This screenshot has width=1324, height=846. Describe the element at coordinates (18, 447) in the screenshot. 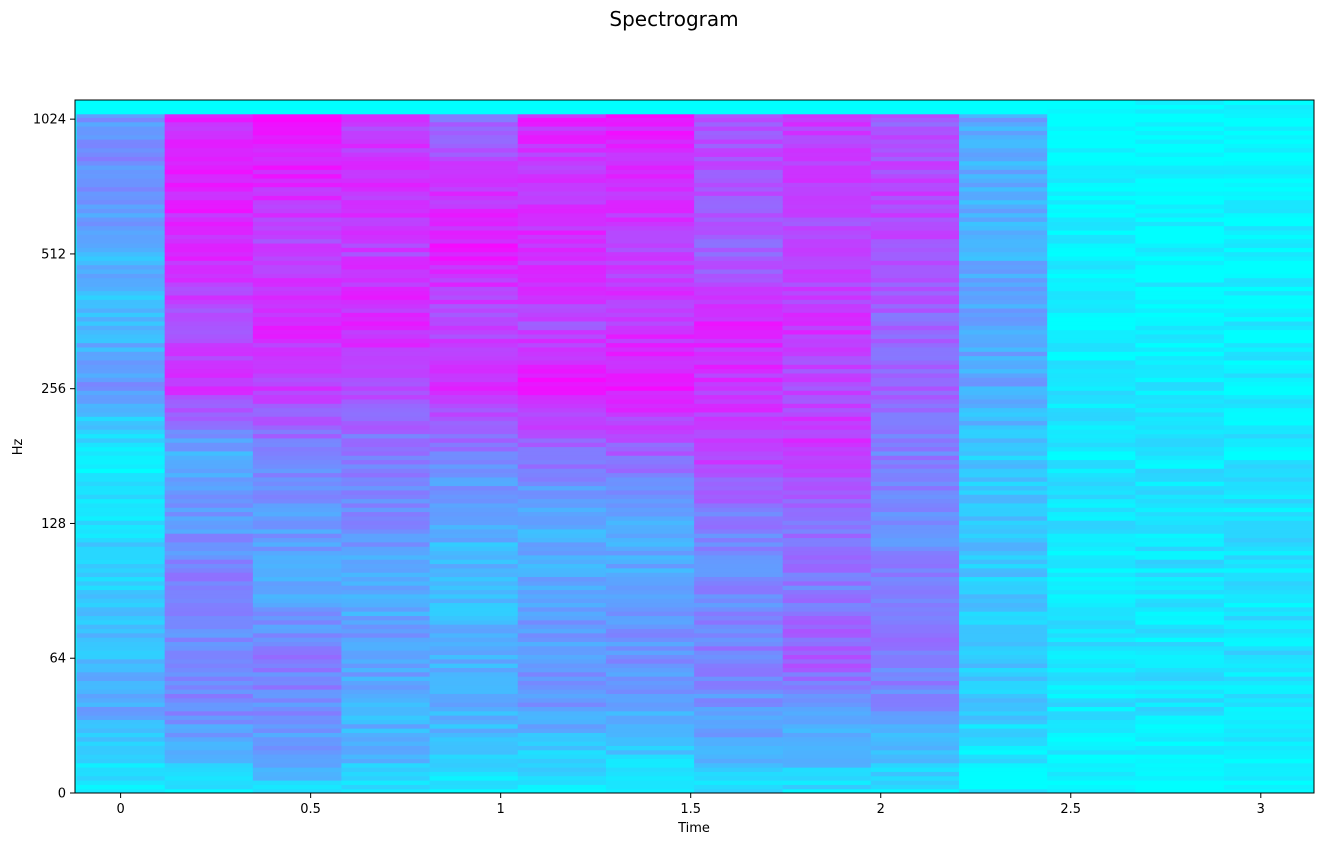

I see `y-axis-label: Hz` at that location.